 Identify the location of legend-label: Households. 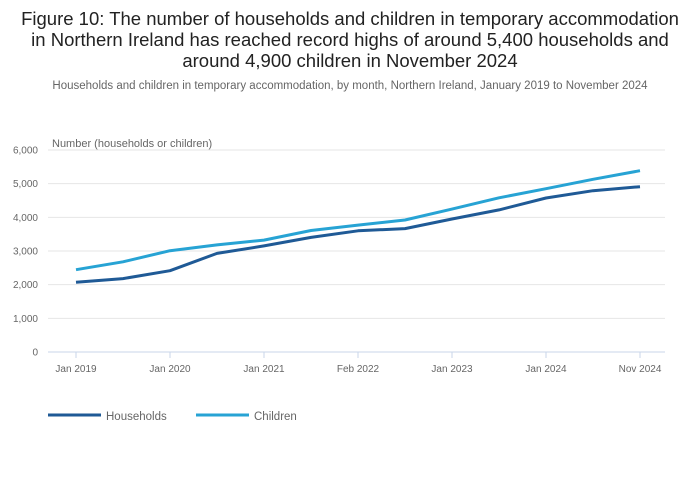
(136, 417).